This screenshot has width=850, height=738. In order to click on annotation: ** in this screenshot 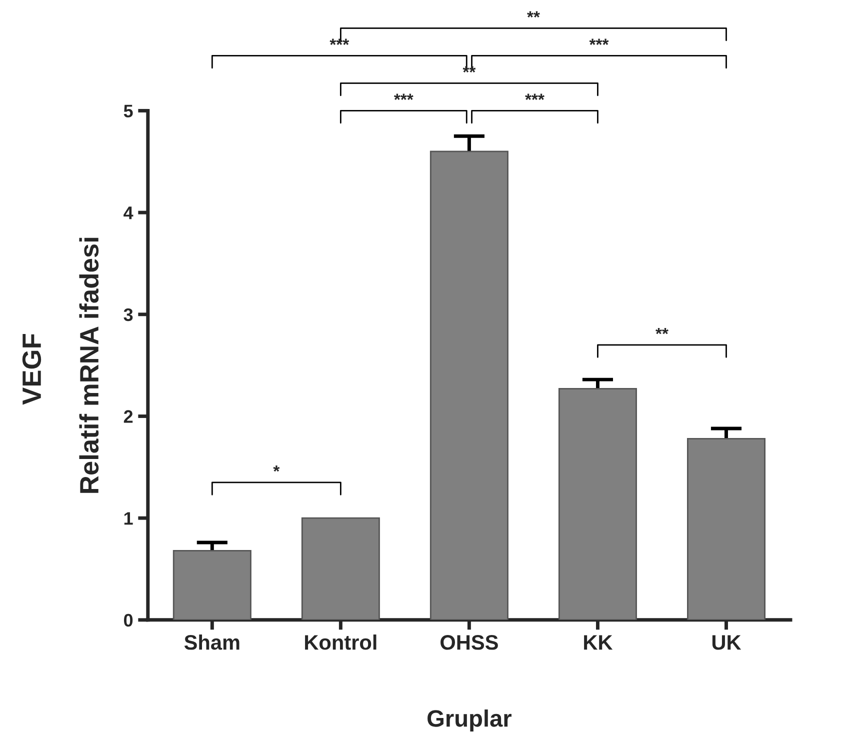, I will do `click(662, 331)`.